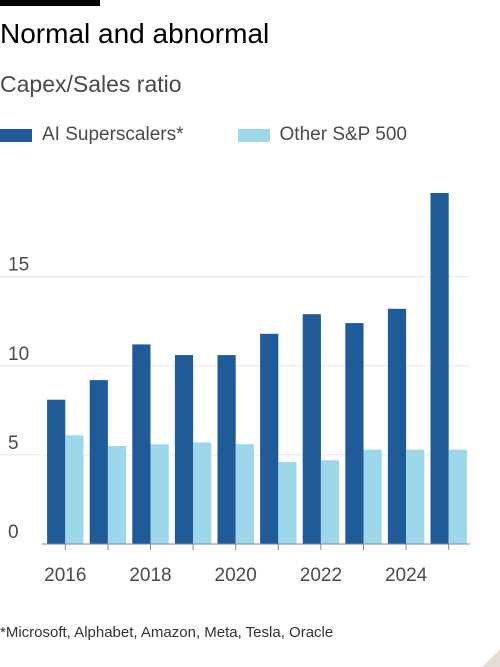 The width and height of the screenshot is (500, 667). Describe the element at coordinates (439, 368) in the screenshot. I see `bar-ai-superscalers-2025` at that location.